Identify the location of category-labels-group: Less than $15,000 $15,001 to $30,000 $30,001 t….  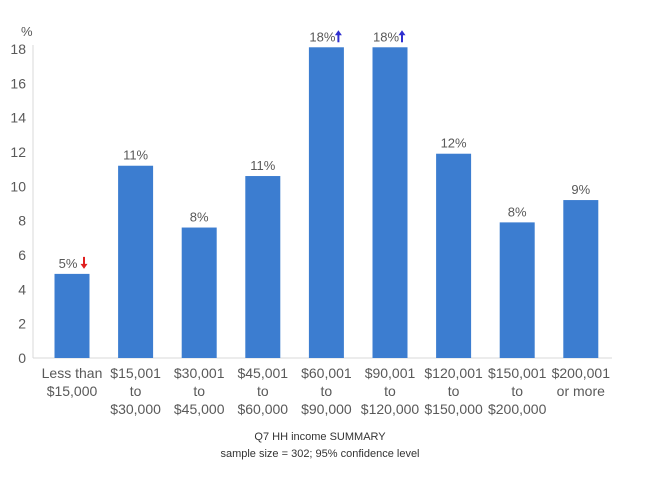
(326, 391).